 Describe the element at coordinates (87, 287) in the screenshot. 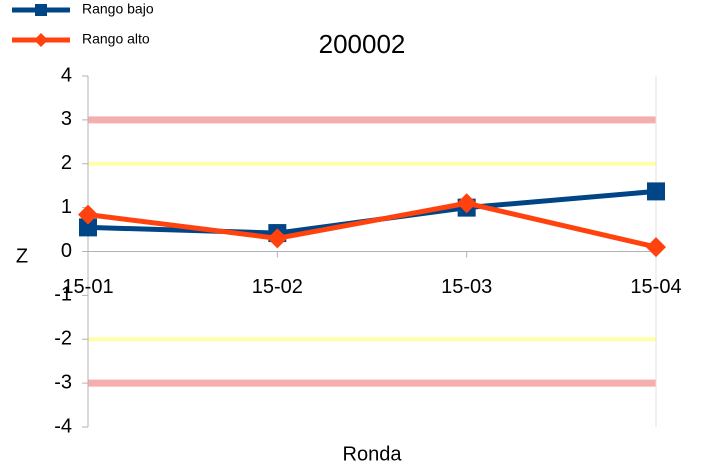

I see `x-tick-label: 15-01` at that location.